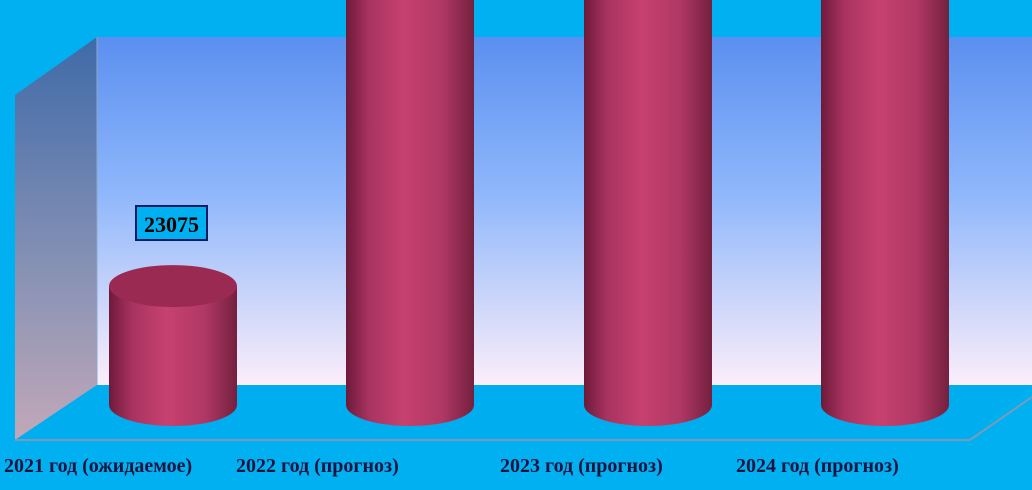  What do you see at coordinates (173, 286) in the screenshot?
I see `bar-top` at bounding box center [173, 286].